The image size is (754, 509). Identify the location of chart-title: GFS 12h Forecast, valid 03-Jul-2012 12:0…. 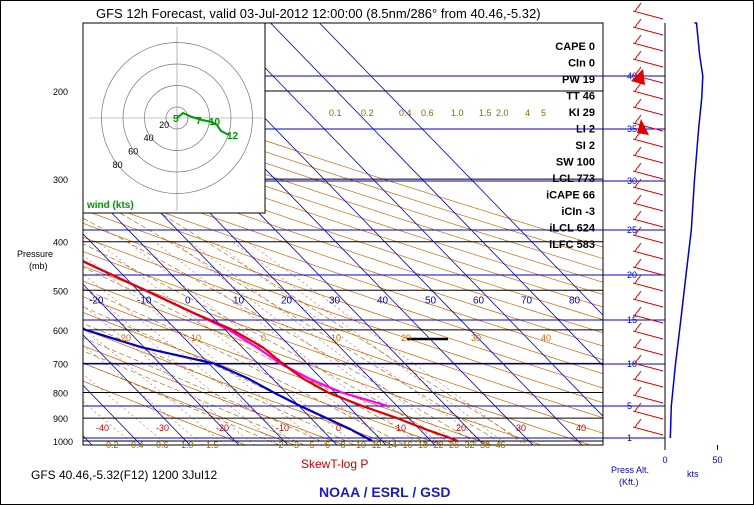
(318, 13).